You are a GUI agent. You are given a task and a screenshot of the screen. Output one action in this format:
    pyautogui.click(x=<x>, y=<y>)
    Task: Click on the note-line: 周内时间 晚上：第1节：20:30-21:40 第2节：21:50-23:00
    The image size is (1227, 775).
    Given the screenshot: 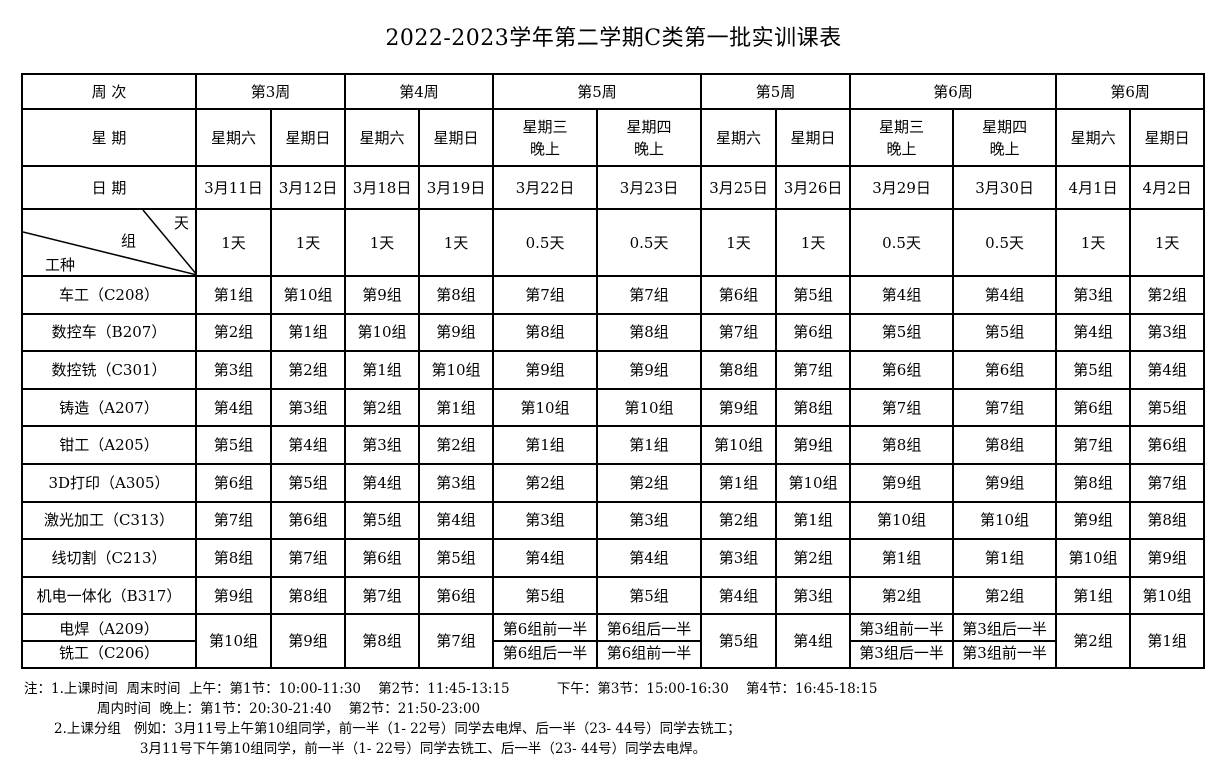 What is the action you would take?
    pyautogui.click(x=252, y=709)
    